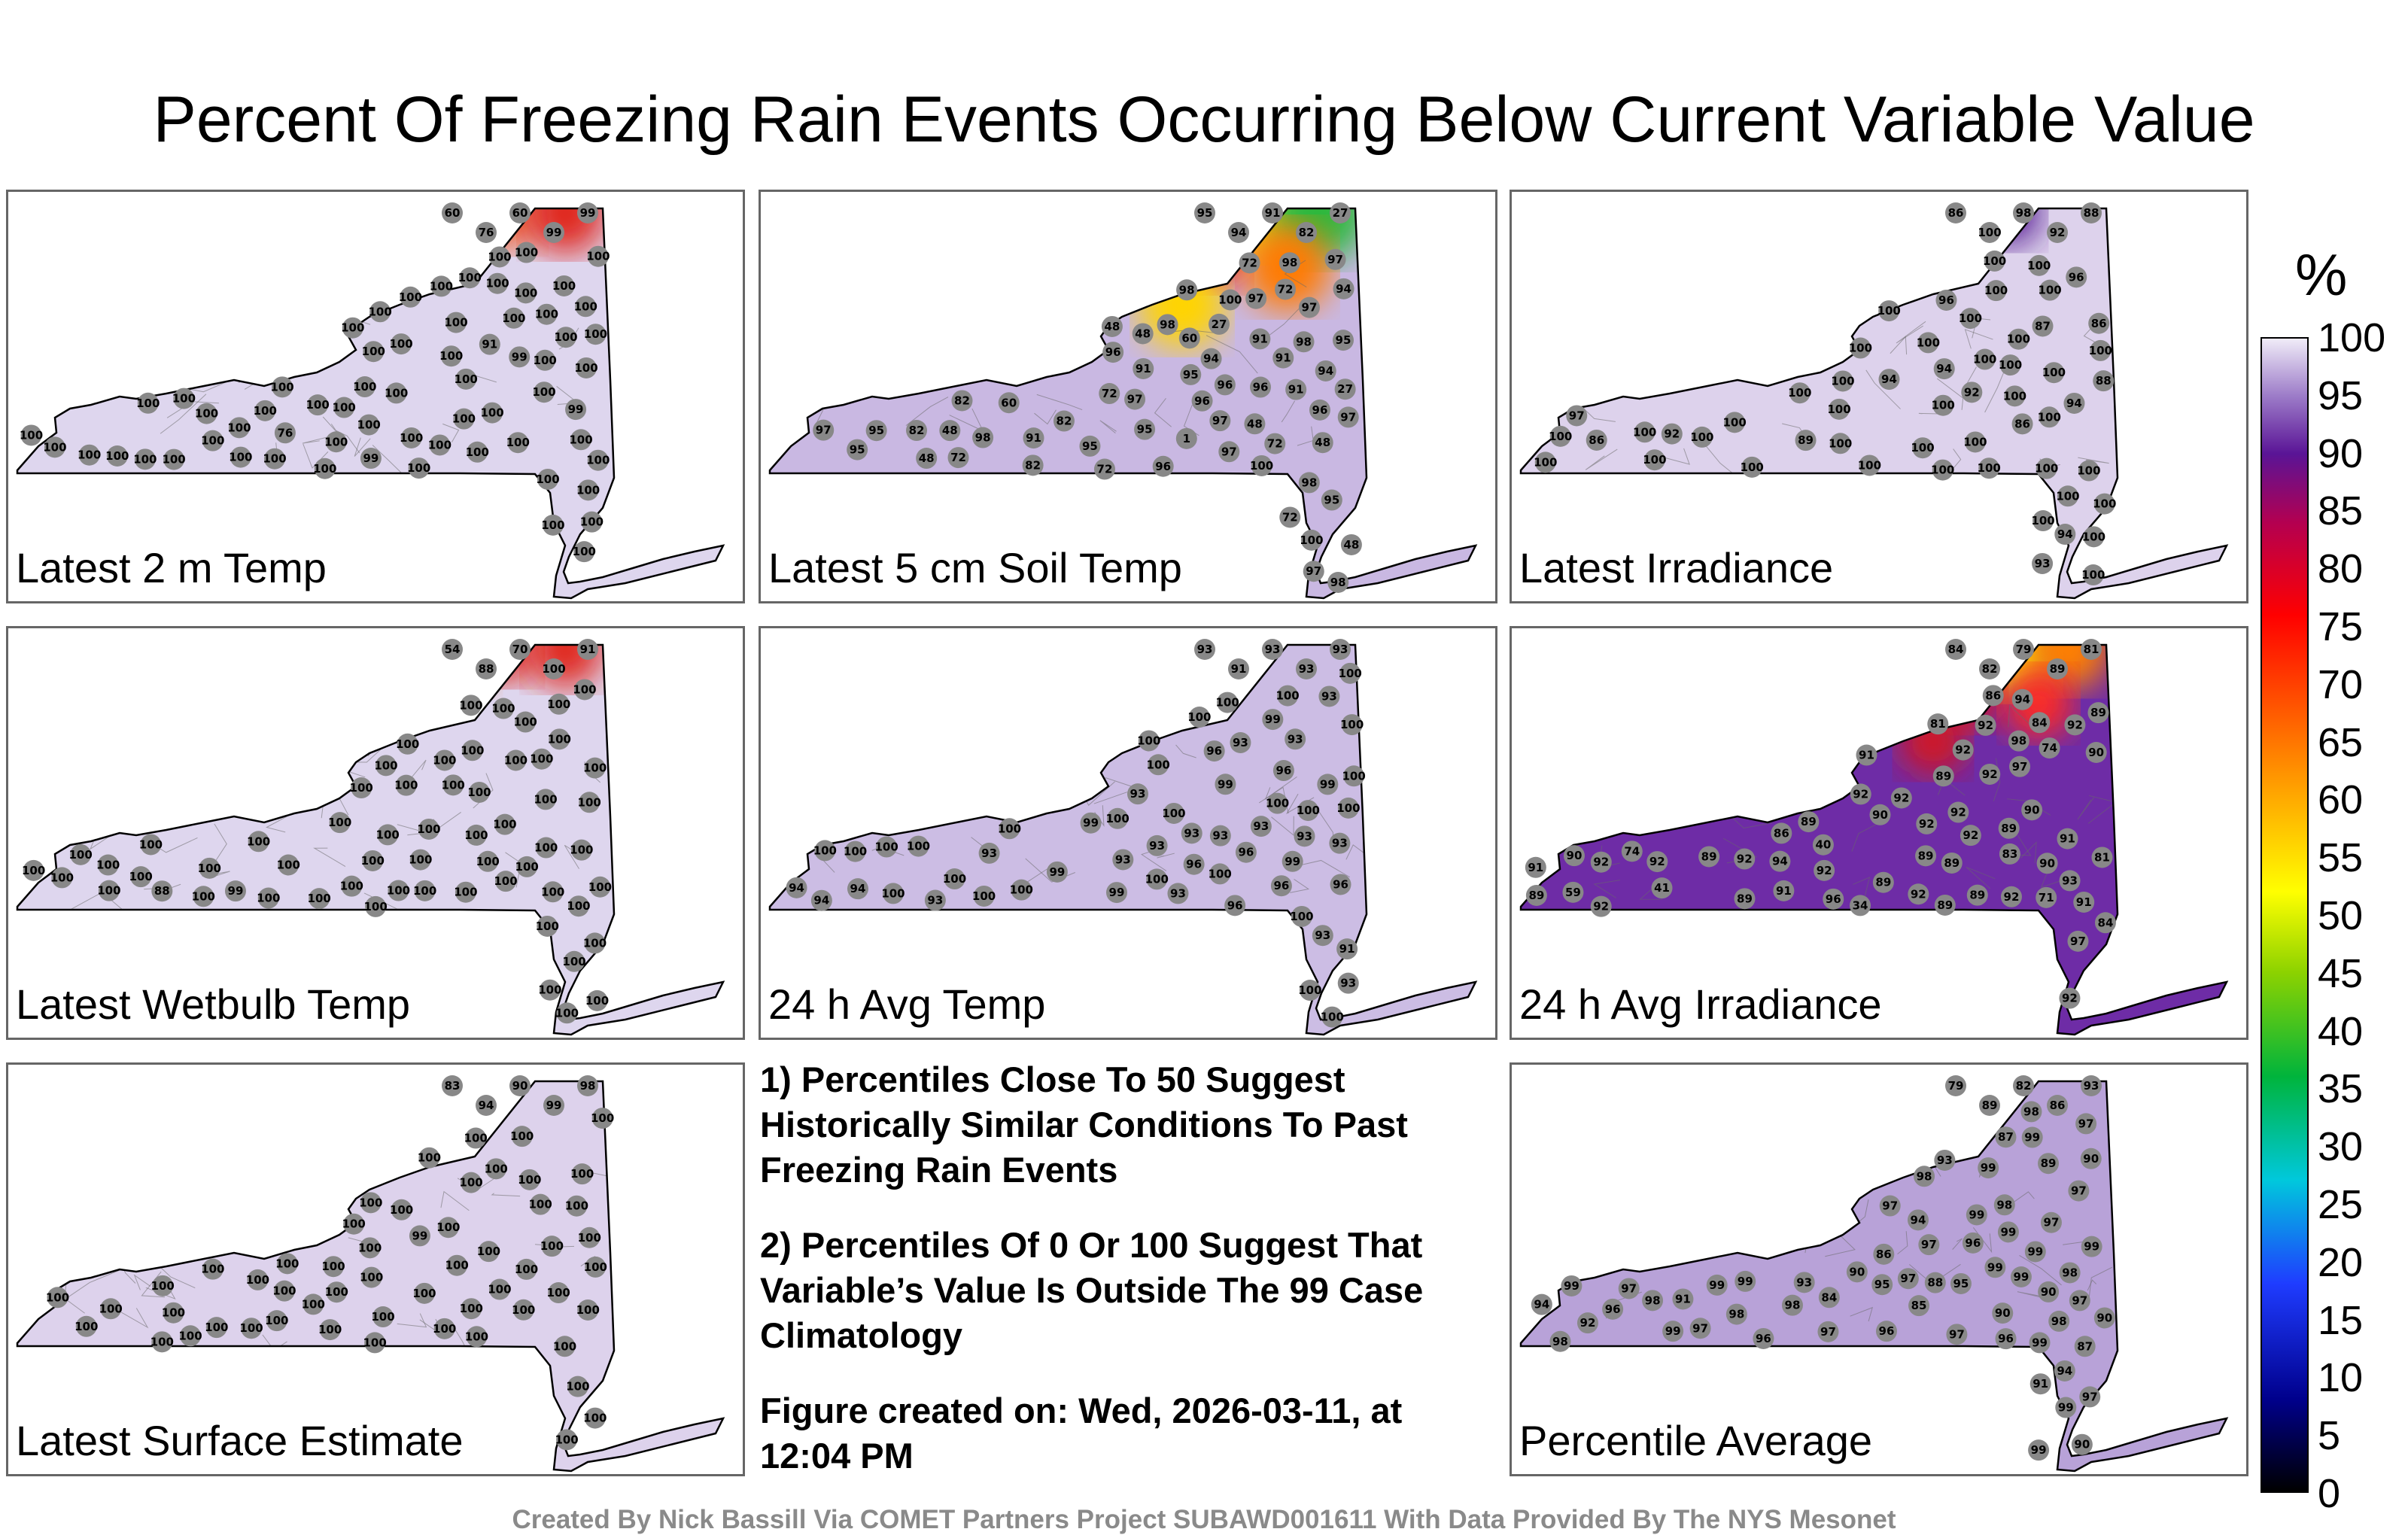 The width and height of the screenshot is (2408, 1535). What do you see at coordinates (2023, 1085) in the screenshot?
I see `station-marker: 82` at bounding box center [2023, 1085].